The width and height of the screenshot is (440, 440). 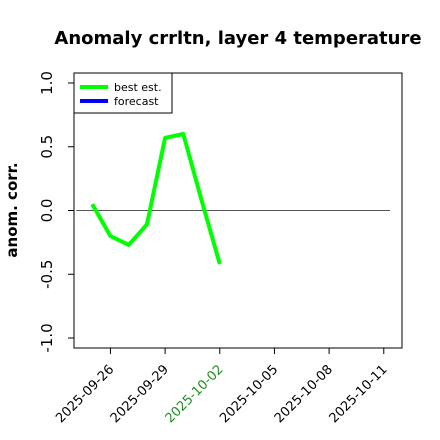 I want to click on legend-label-best-est: best est., so click(x=138, y=87).